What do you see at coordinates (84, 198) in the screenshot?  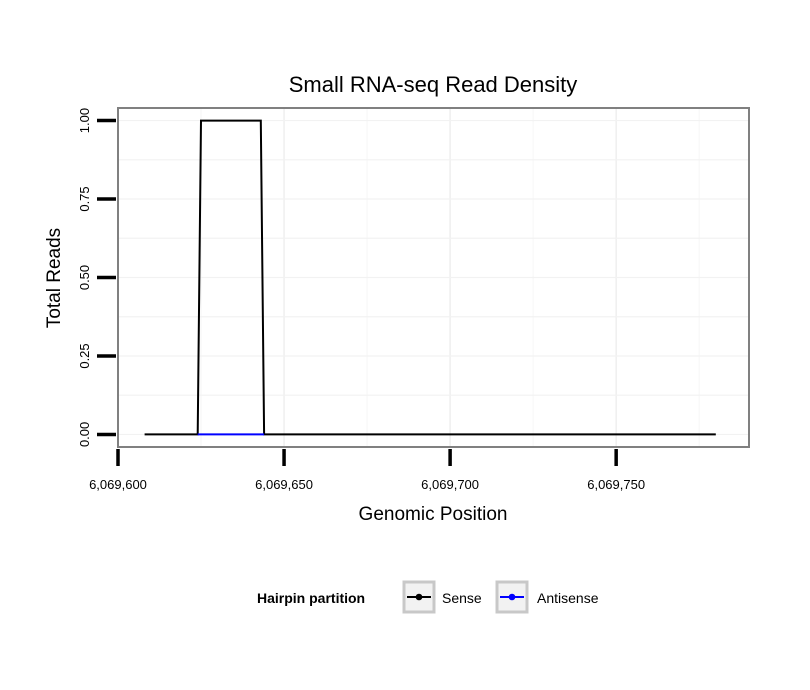 I see `y-tick-label: 0.75` at bounding box center [84, 198].